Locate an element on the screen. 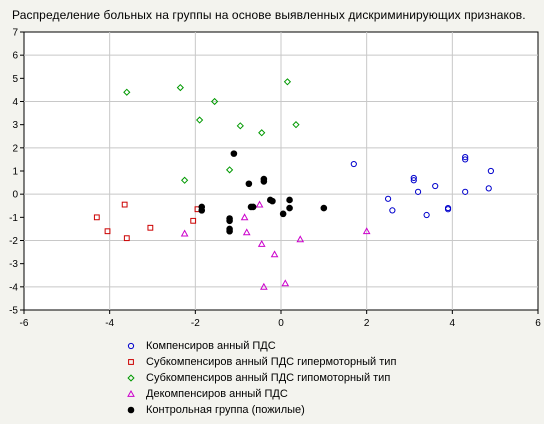  x-tick-label: -6 is located at coordinates (24, 323).